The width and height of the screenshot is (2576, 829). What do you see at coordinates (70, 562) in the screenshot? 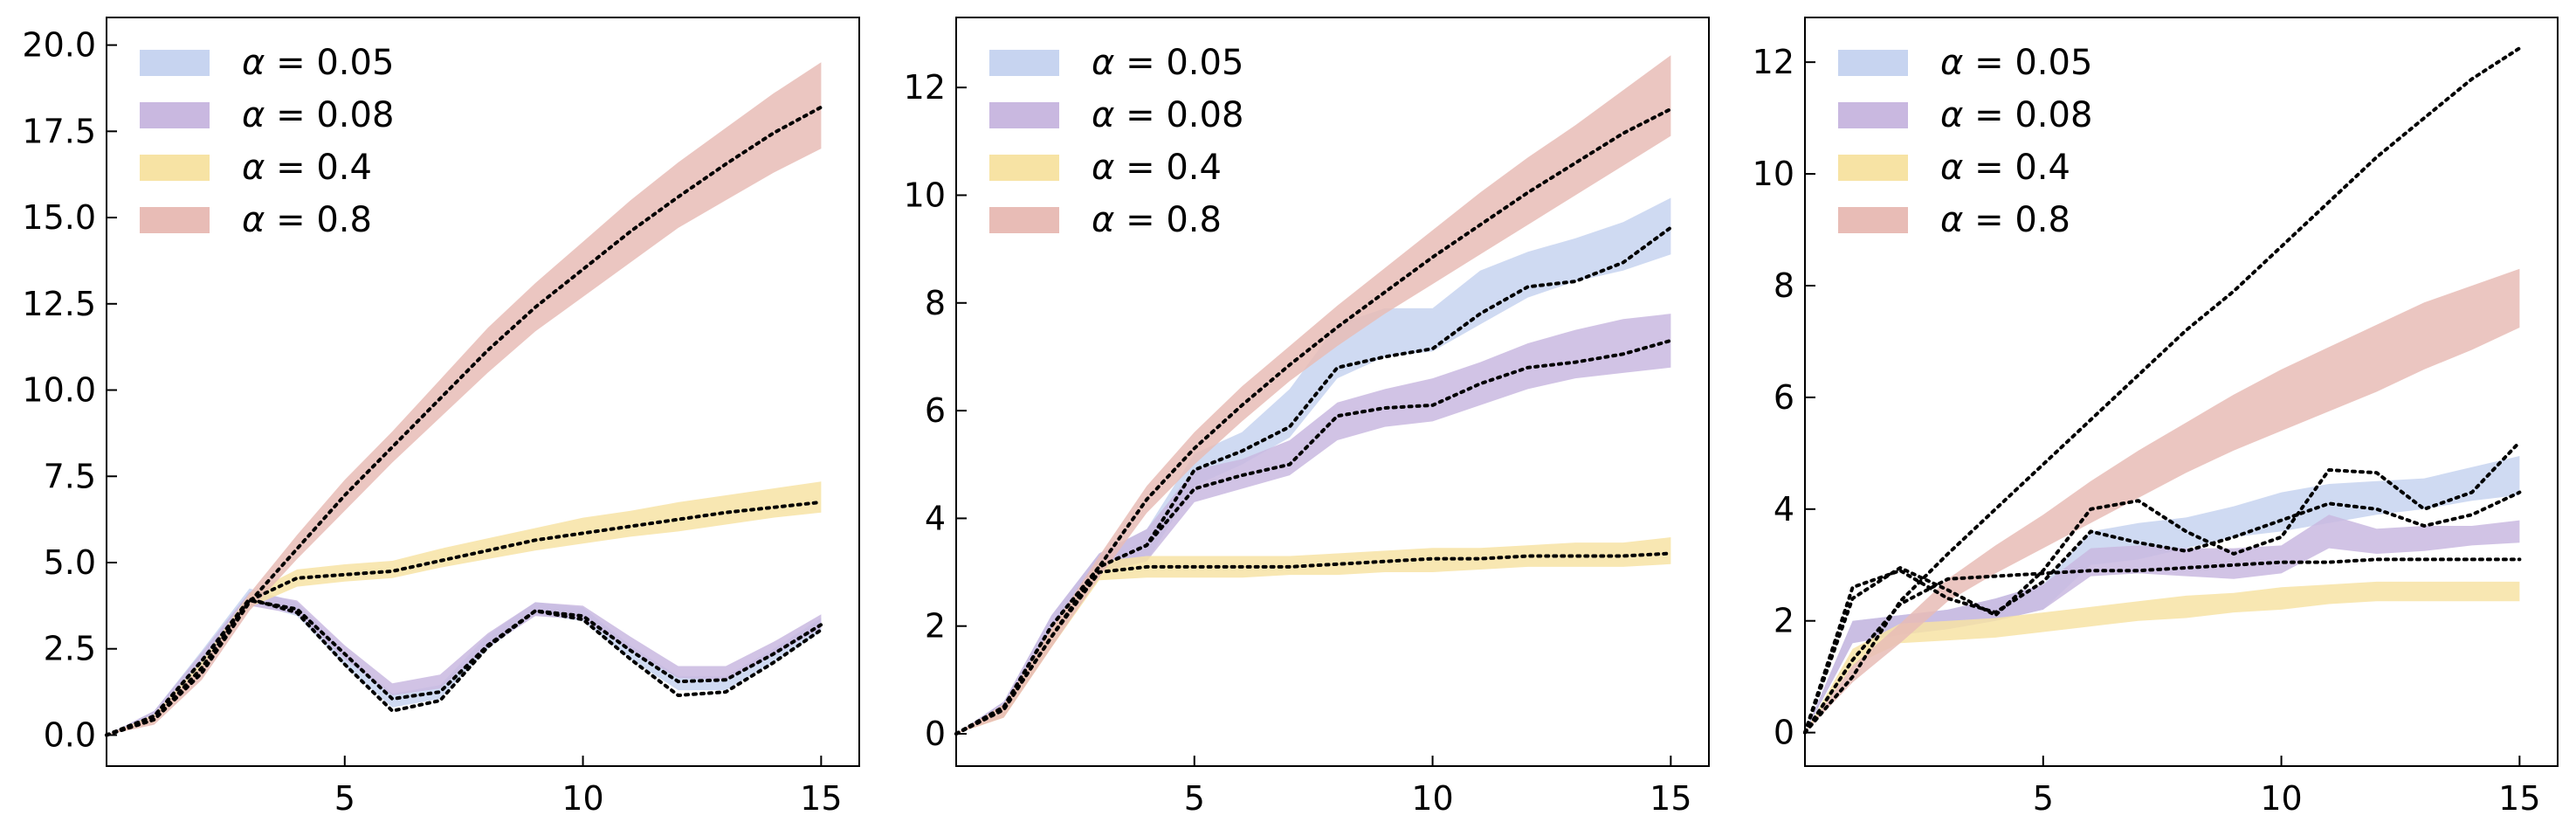
I see `y-tick-label: 5.0` at bounding box center [70, 562].